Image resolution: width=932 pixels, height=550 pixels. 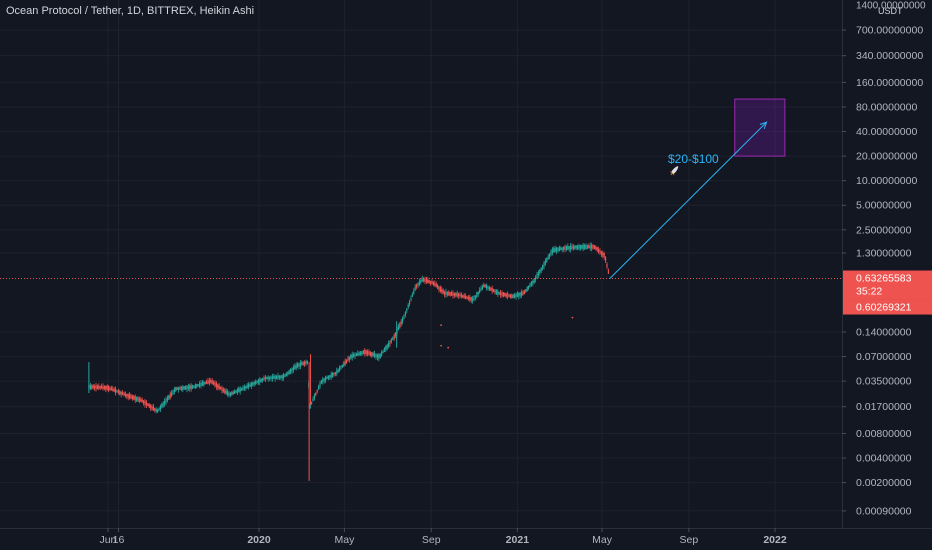 What do you see at coordinates (344, 540) in the screenshot?
I see `time-tick-label: May` at bounding box center [344, 540].